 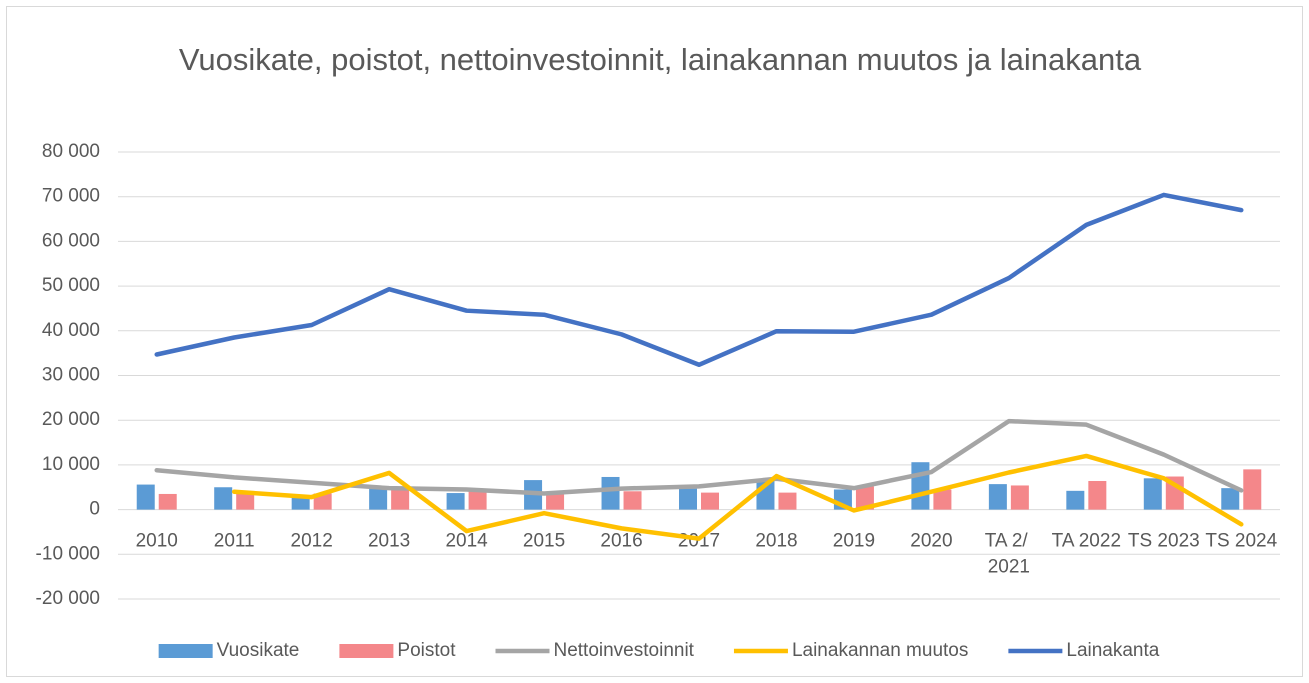 What do you see at coordinates (71, 240) in the screenshot?
I see `y-tick-label: 60 000` at bounding box center [71, 240].